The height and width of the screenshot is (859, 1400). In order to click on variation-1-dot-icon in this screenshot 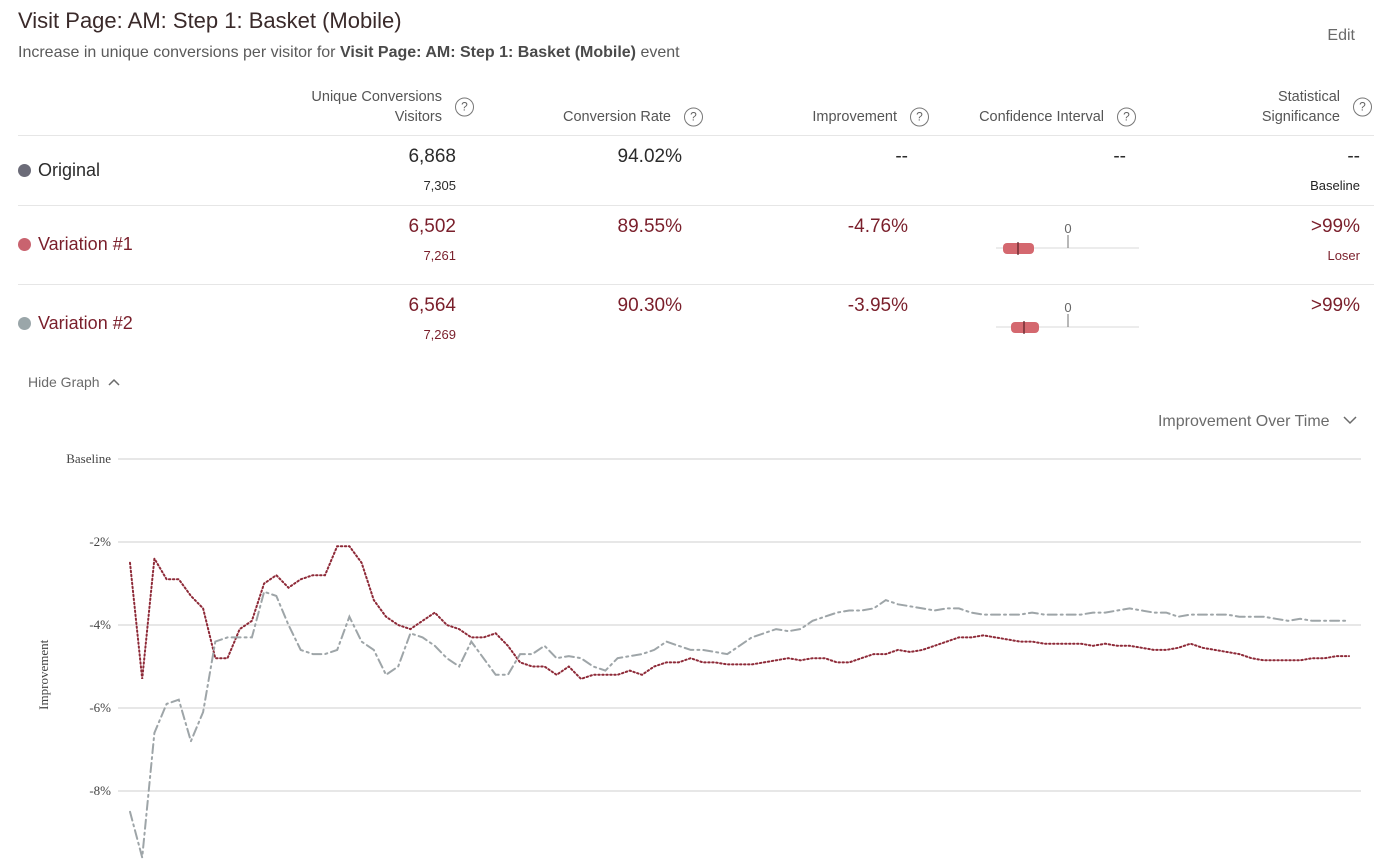, I will do `click(24, 244)`.